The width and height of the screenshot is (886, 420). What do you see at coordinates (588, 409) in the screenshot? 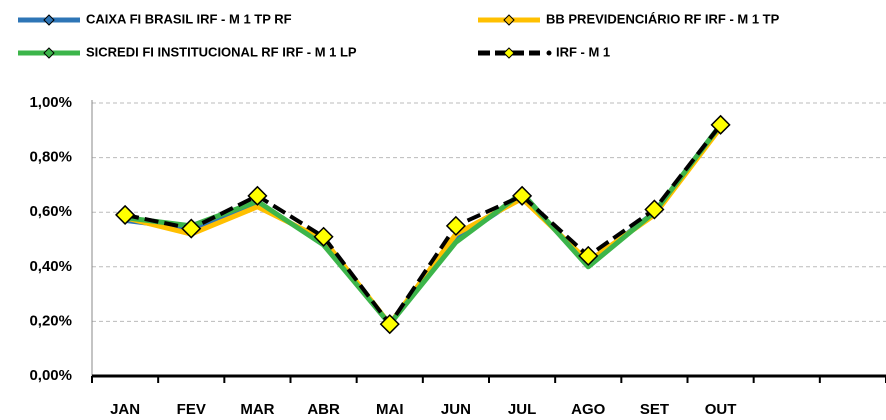
I see `x-tick-label: AGO` at bounding box center [588, 409].